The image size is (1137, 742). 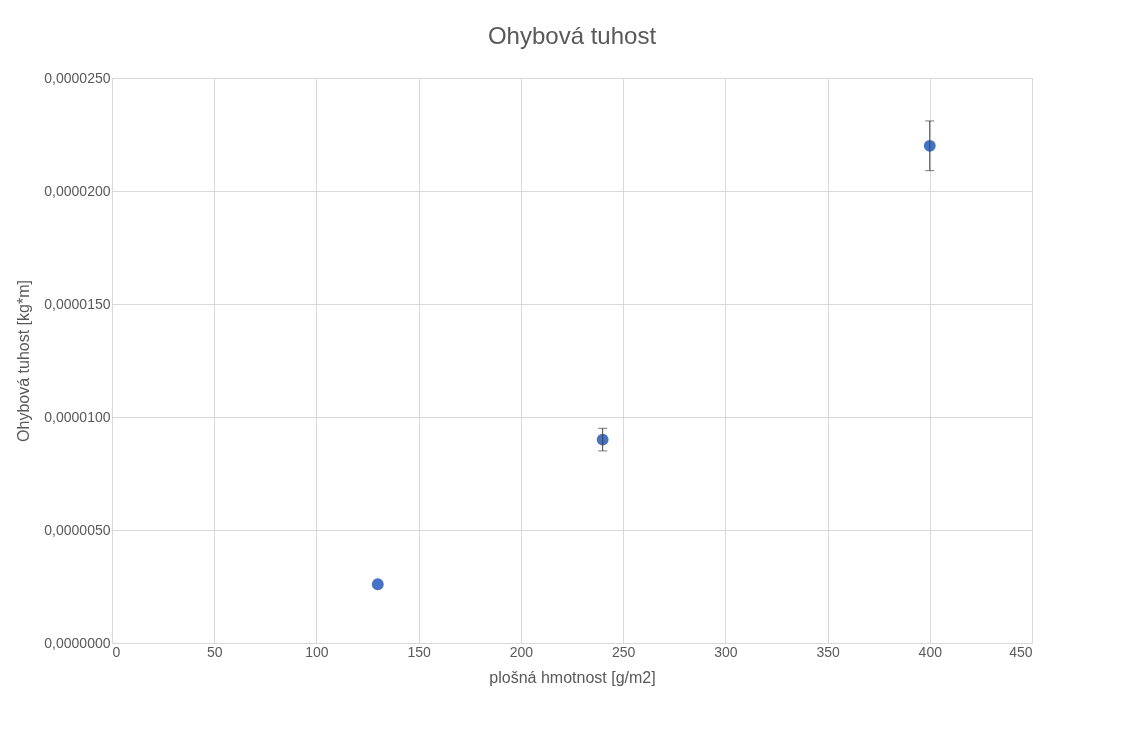 I want to click on x-tick-label: 450, so click(x=1021, y=651).